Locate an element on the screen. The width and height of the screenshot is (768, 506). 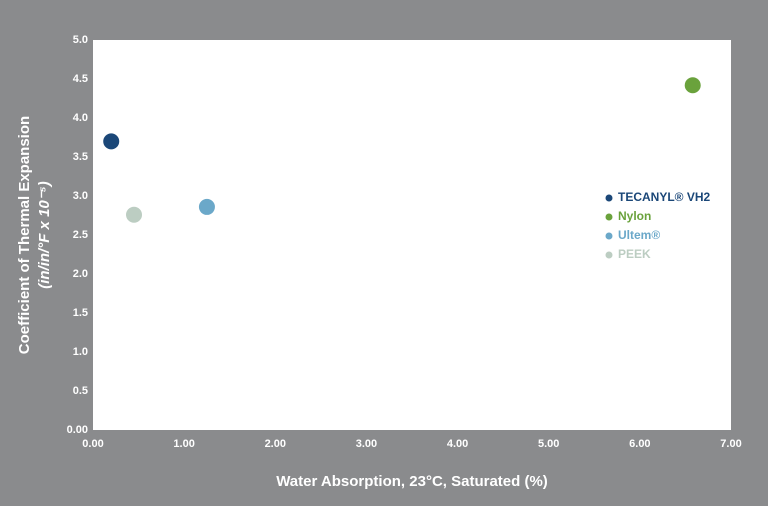
y-tick-label: 2.5 is located at coordinates (80, 235).